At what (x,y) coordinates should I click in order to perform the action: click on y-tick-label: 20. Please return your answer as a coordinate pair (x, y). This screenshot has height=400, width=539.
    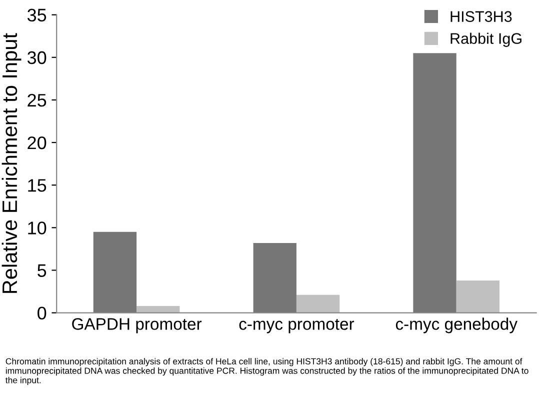
    Looking at the image, I should click on (37, 143).